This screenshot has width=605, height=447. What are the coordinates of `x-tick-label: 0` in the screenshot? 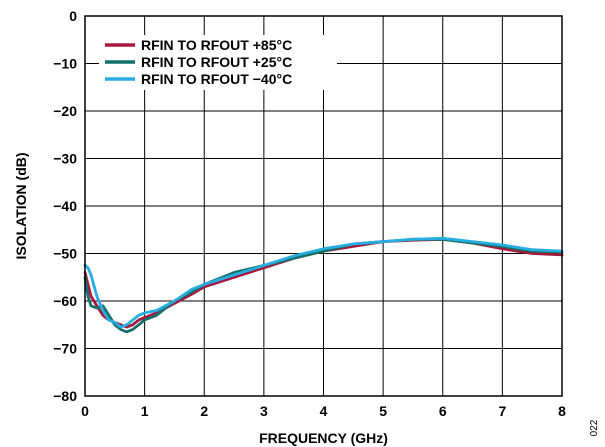 It's located at (85, 411).